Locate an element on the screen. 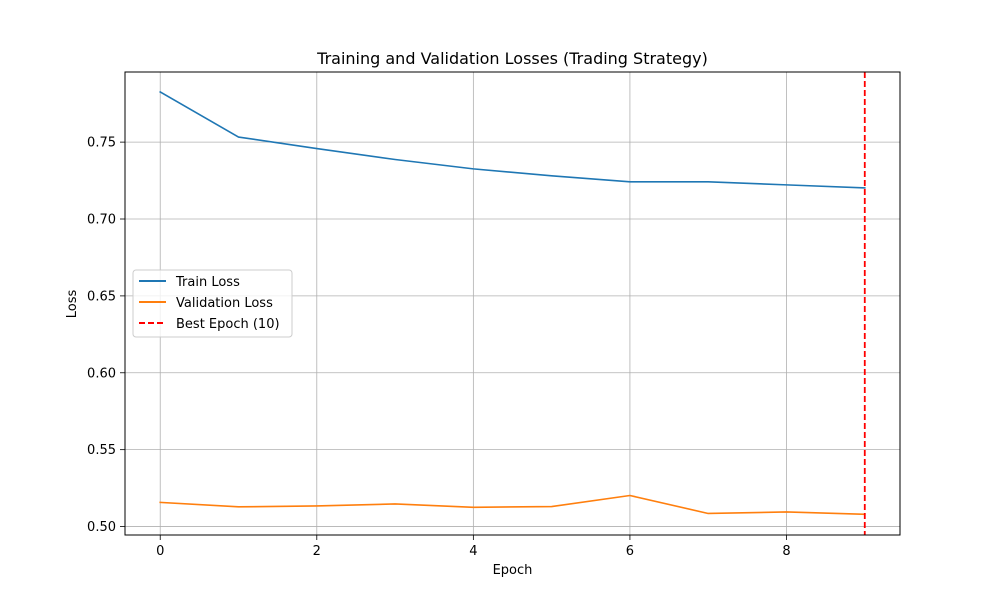 The width and height of the screenshot is (1000, 604). legend-label-best-epoch: Best Epoch (10) is located at coordinates (228, 324).